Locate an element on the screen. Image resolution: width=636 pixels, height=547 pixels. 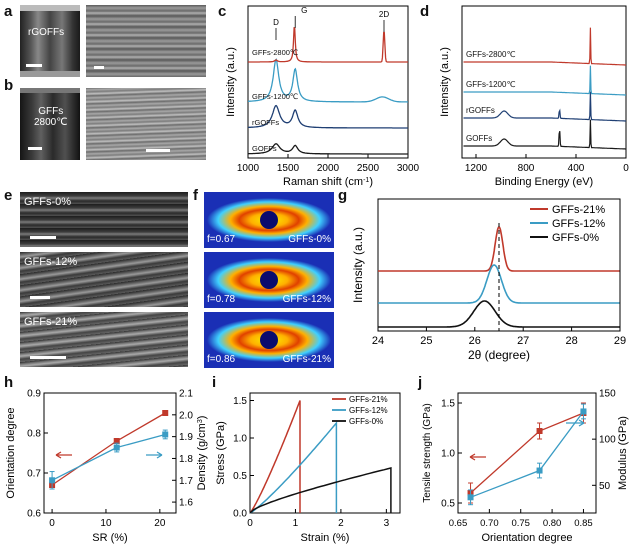
panel-label-f: f is located at coordinates (195, 195).